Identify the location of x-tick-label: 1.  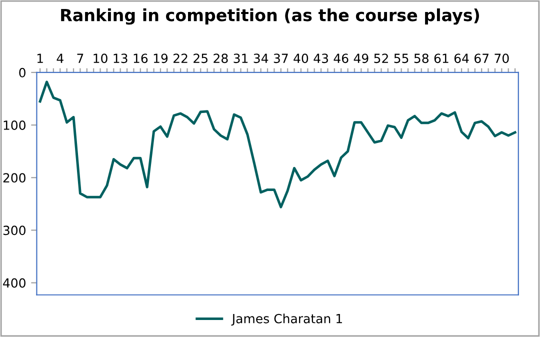
(40, 58).